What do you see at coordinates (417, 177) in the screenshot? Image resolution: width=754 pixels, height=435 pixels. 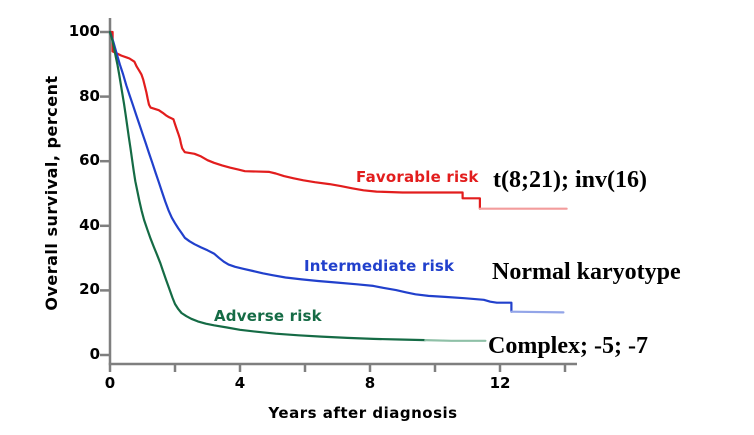 I see `curve-label-favorable-risk: Favorable risk` at bounding box center [417, 177].